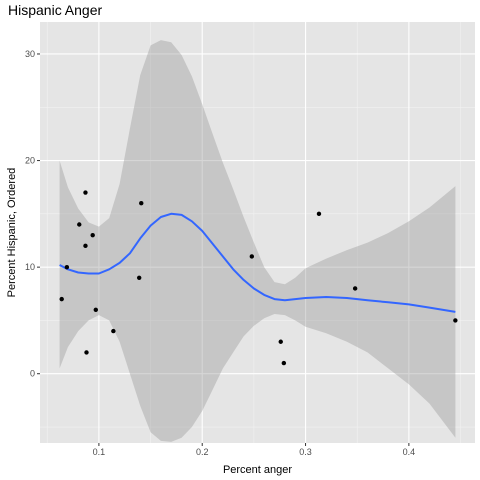 The height and width of the screenshot is (480, 480). I want to click on x-tick-label: 0.4, so click(409, 452).